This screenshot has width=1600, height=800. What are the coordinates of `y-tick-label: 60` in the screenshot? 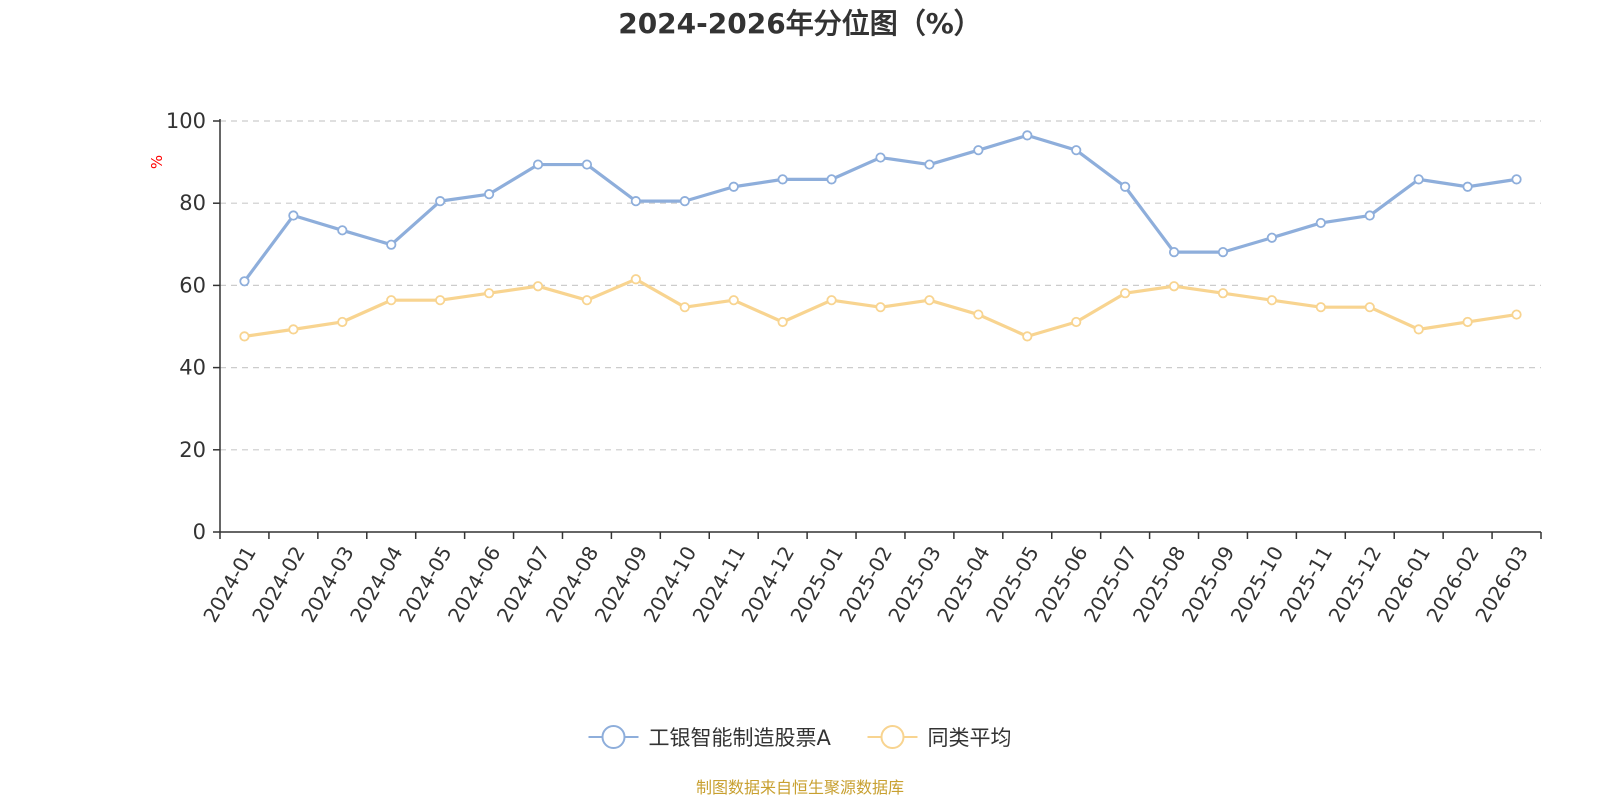 It's located at (192, 285).